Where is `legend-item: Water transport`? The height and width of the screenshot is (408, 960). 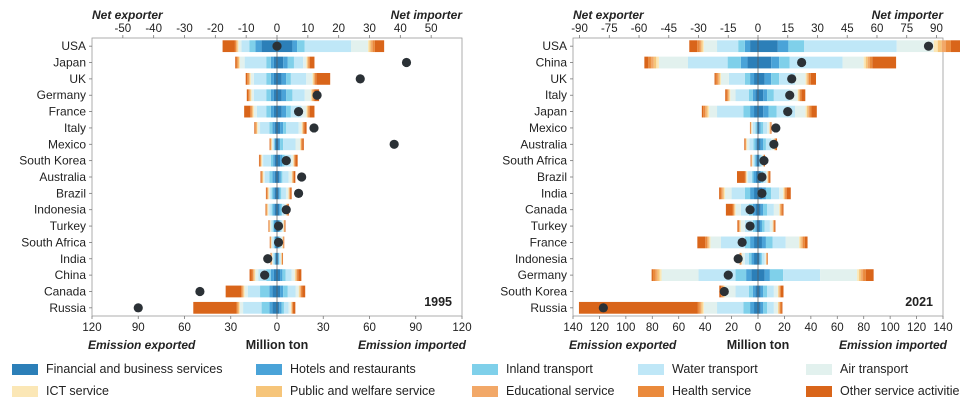 legend-item: Water transport is located at coordinates (698, 369).